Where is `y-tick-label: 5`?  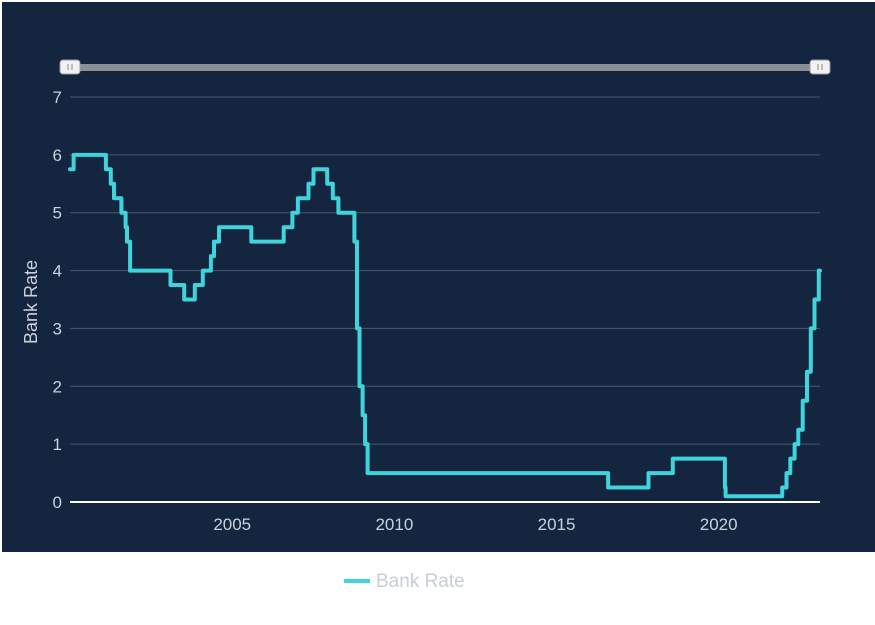
y-tick-label: 5 is located at coordinates (57, 213).